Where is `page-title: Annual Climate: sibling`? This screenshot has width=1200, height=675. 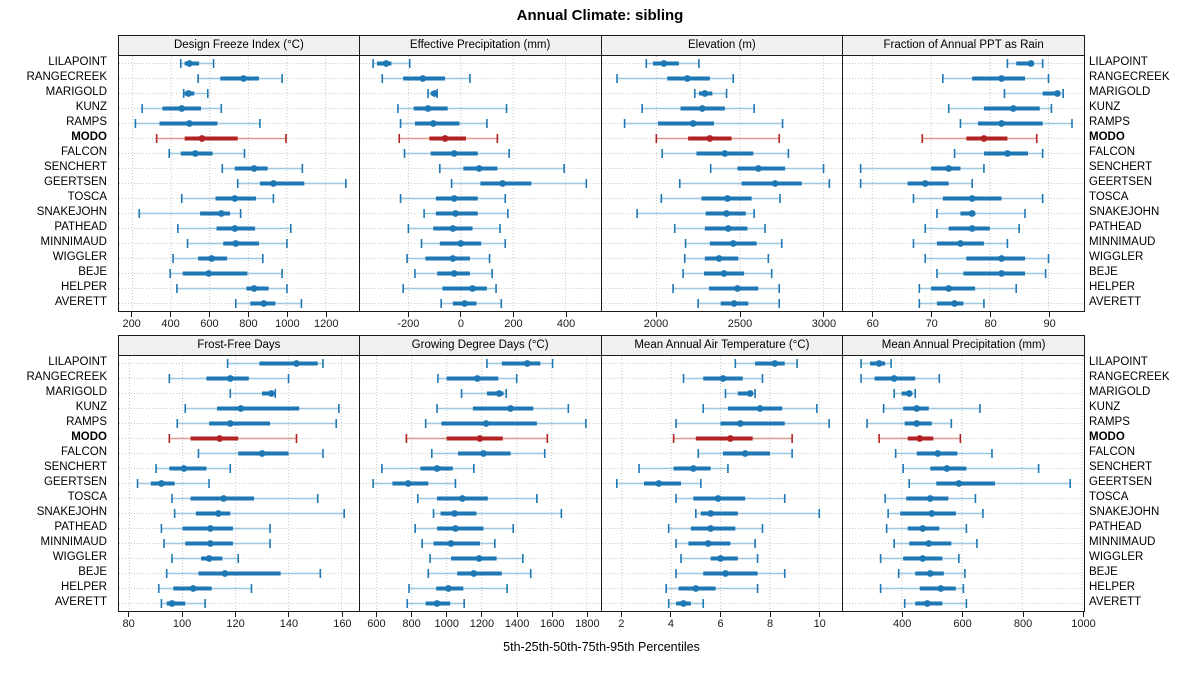
page-title: Annual Climate: sibling is located at coordinates (600, 15).